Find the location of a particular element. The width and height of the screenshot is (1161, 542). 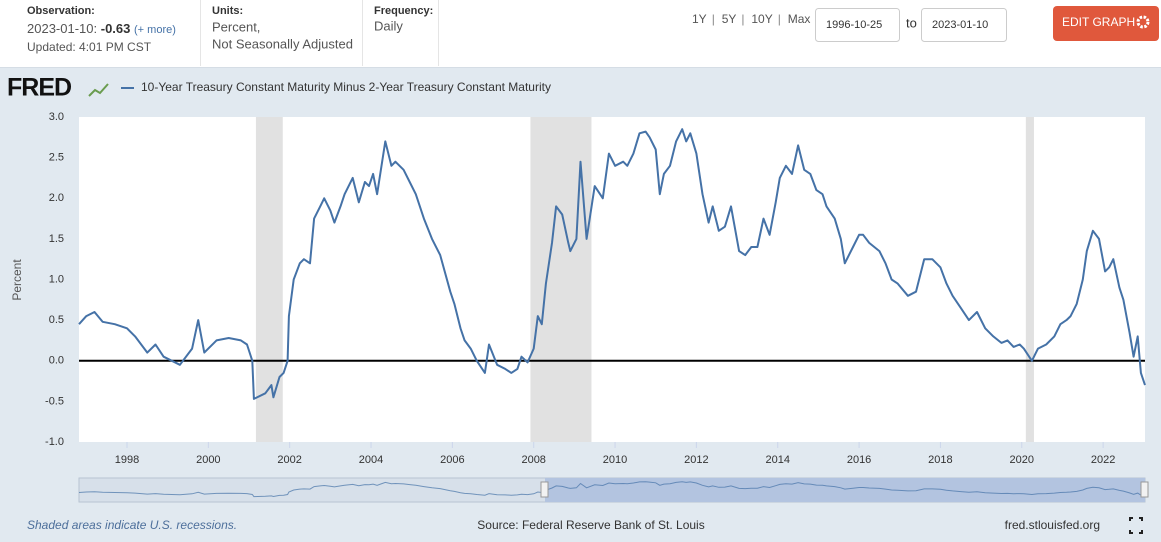

navigator-selection is located at coordinates (845, 490).